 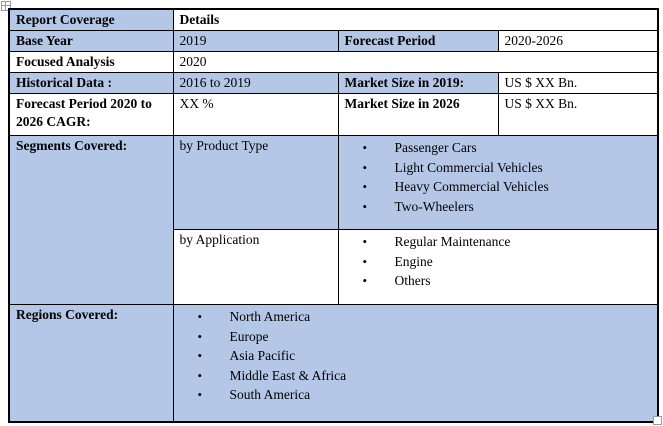 I want to click on by-application-cell: by Application, so click(x=255, y=267).